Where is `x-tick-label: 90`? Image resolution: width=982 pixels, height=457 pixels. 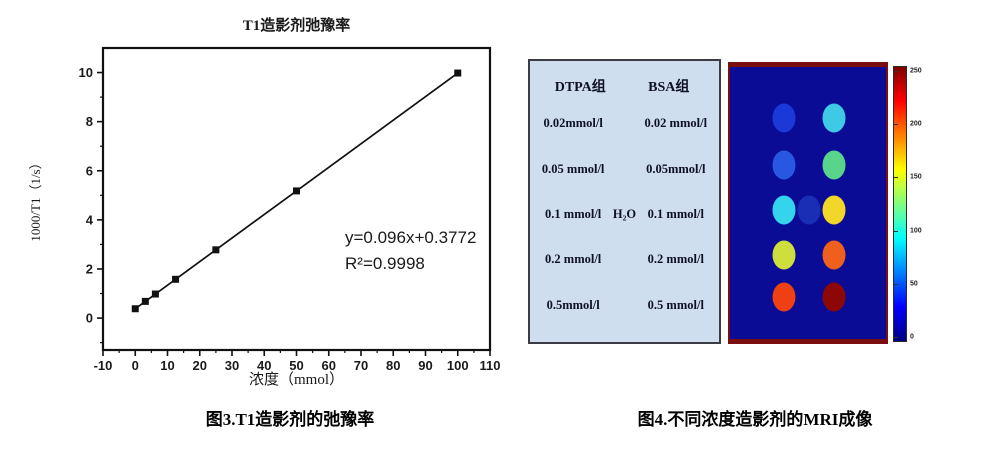
x-tick-label: 90 is located at coordinates (425, 365).